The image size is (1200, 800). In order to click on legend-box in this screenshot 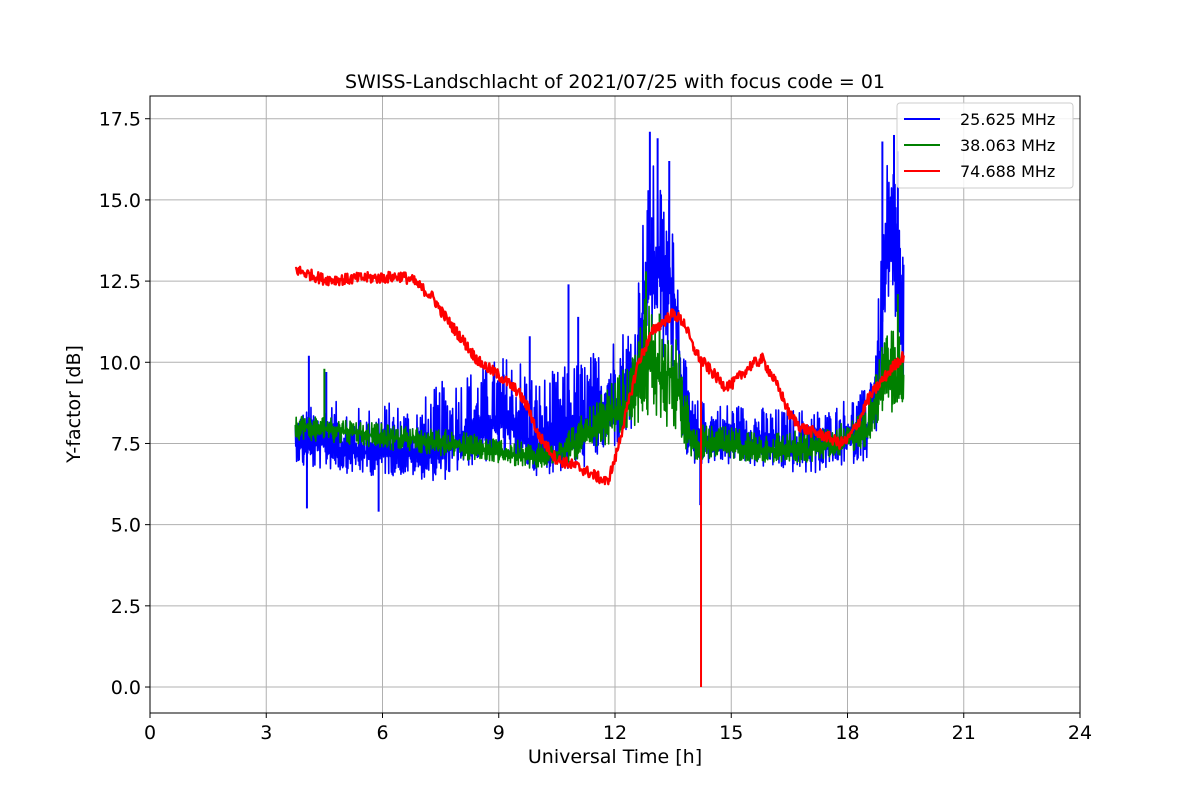, I will do `click(985, 145)`.